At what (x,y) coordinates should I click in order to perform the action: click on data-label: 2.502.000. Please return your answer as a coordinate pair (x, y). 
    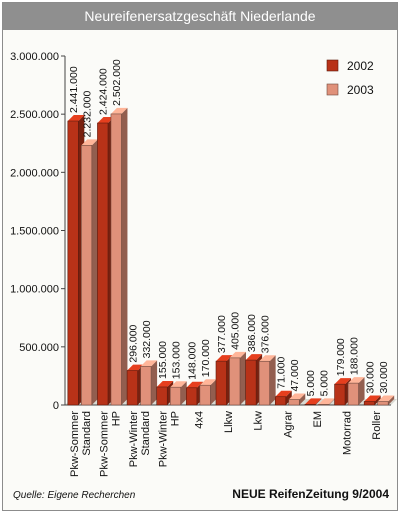
    Looking at the image, I should click on (117, 82).